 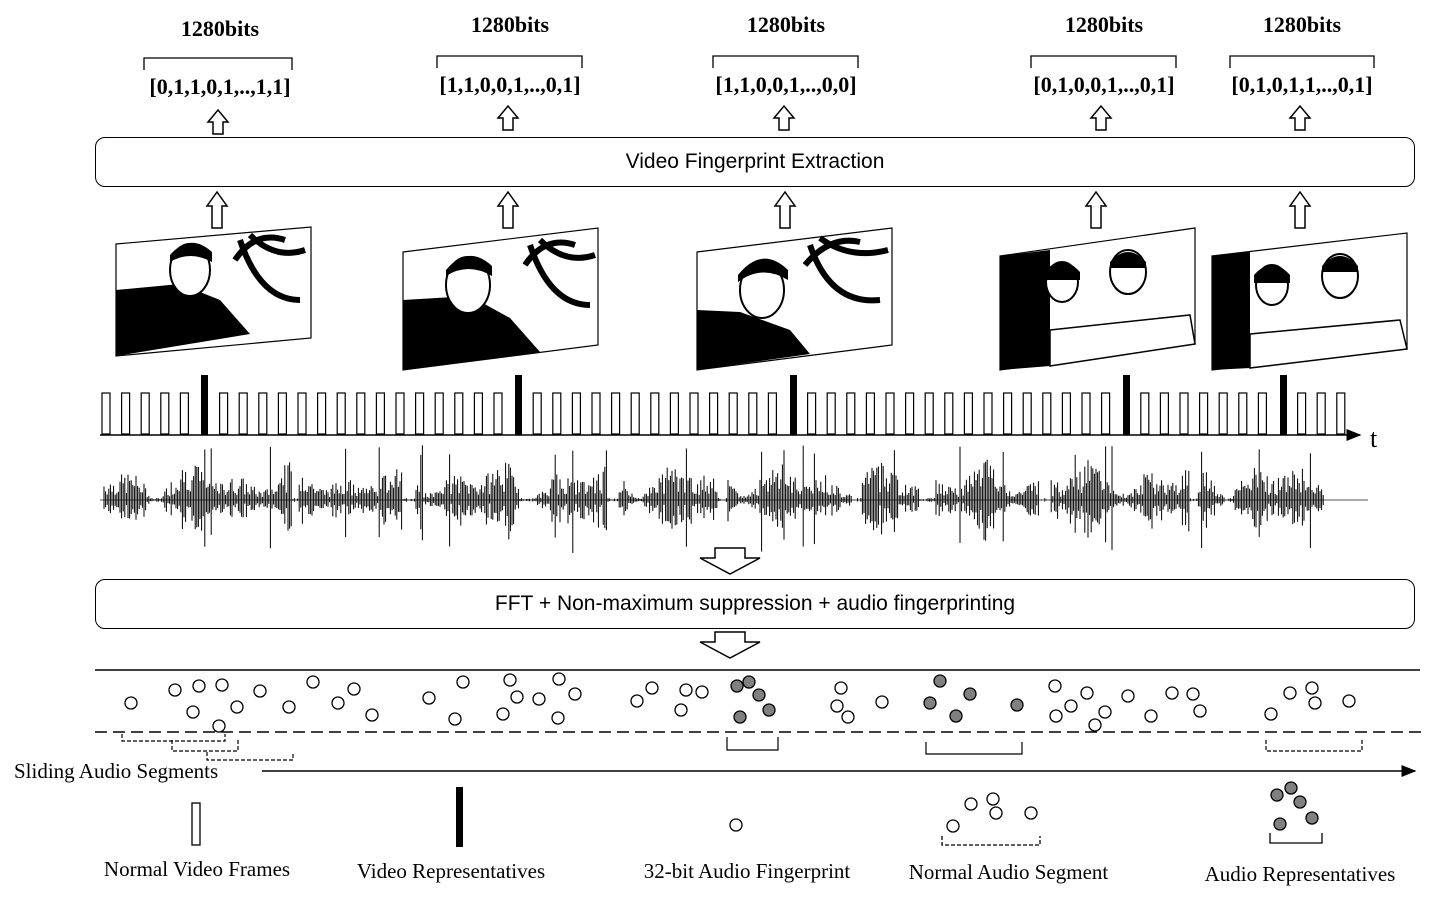 What do you see at coordinates (759, 62) in the screenshot?
I see `bits-braces` at bounding box center [759, 62].